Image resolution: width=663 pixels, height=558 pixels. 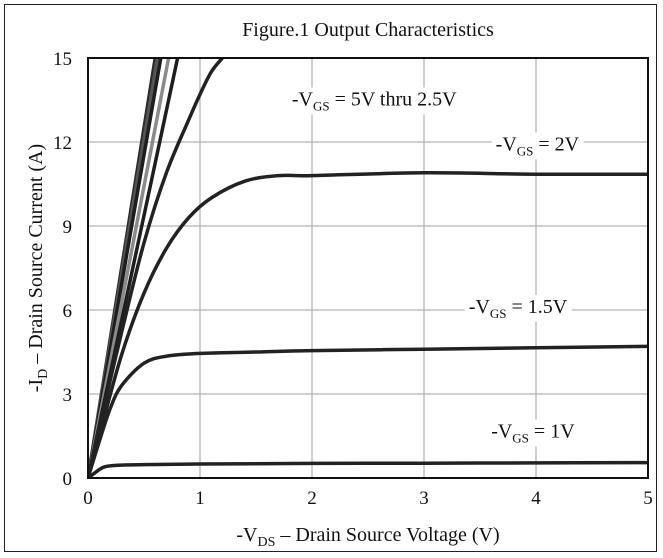 I want to click on y-tick-label: 3, so click(x=68, y=395).